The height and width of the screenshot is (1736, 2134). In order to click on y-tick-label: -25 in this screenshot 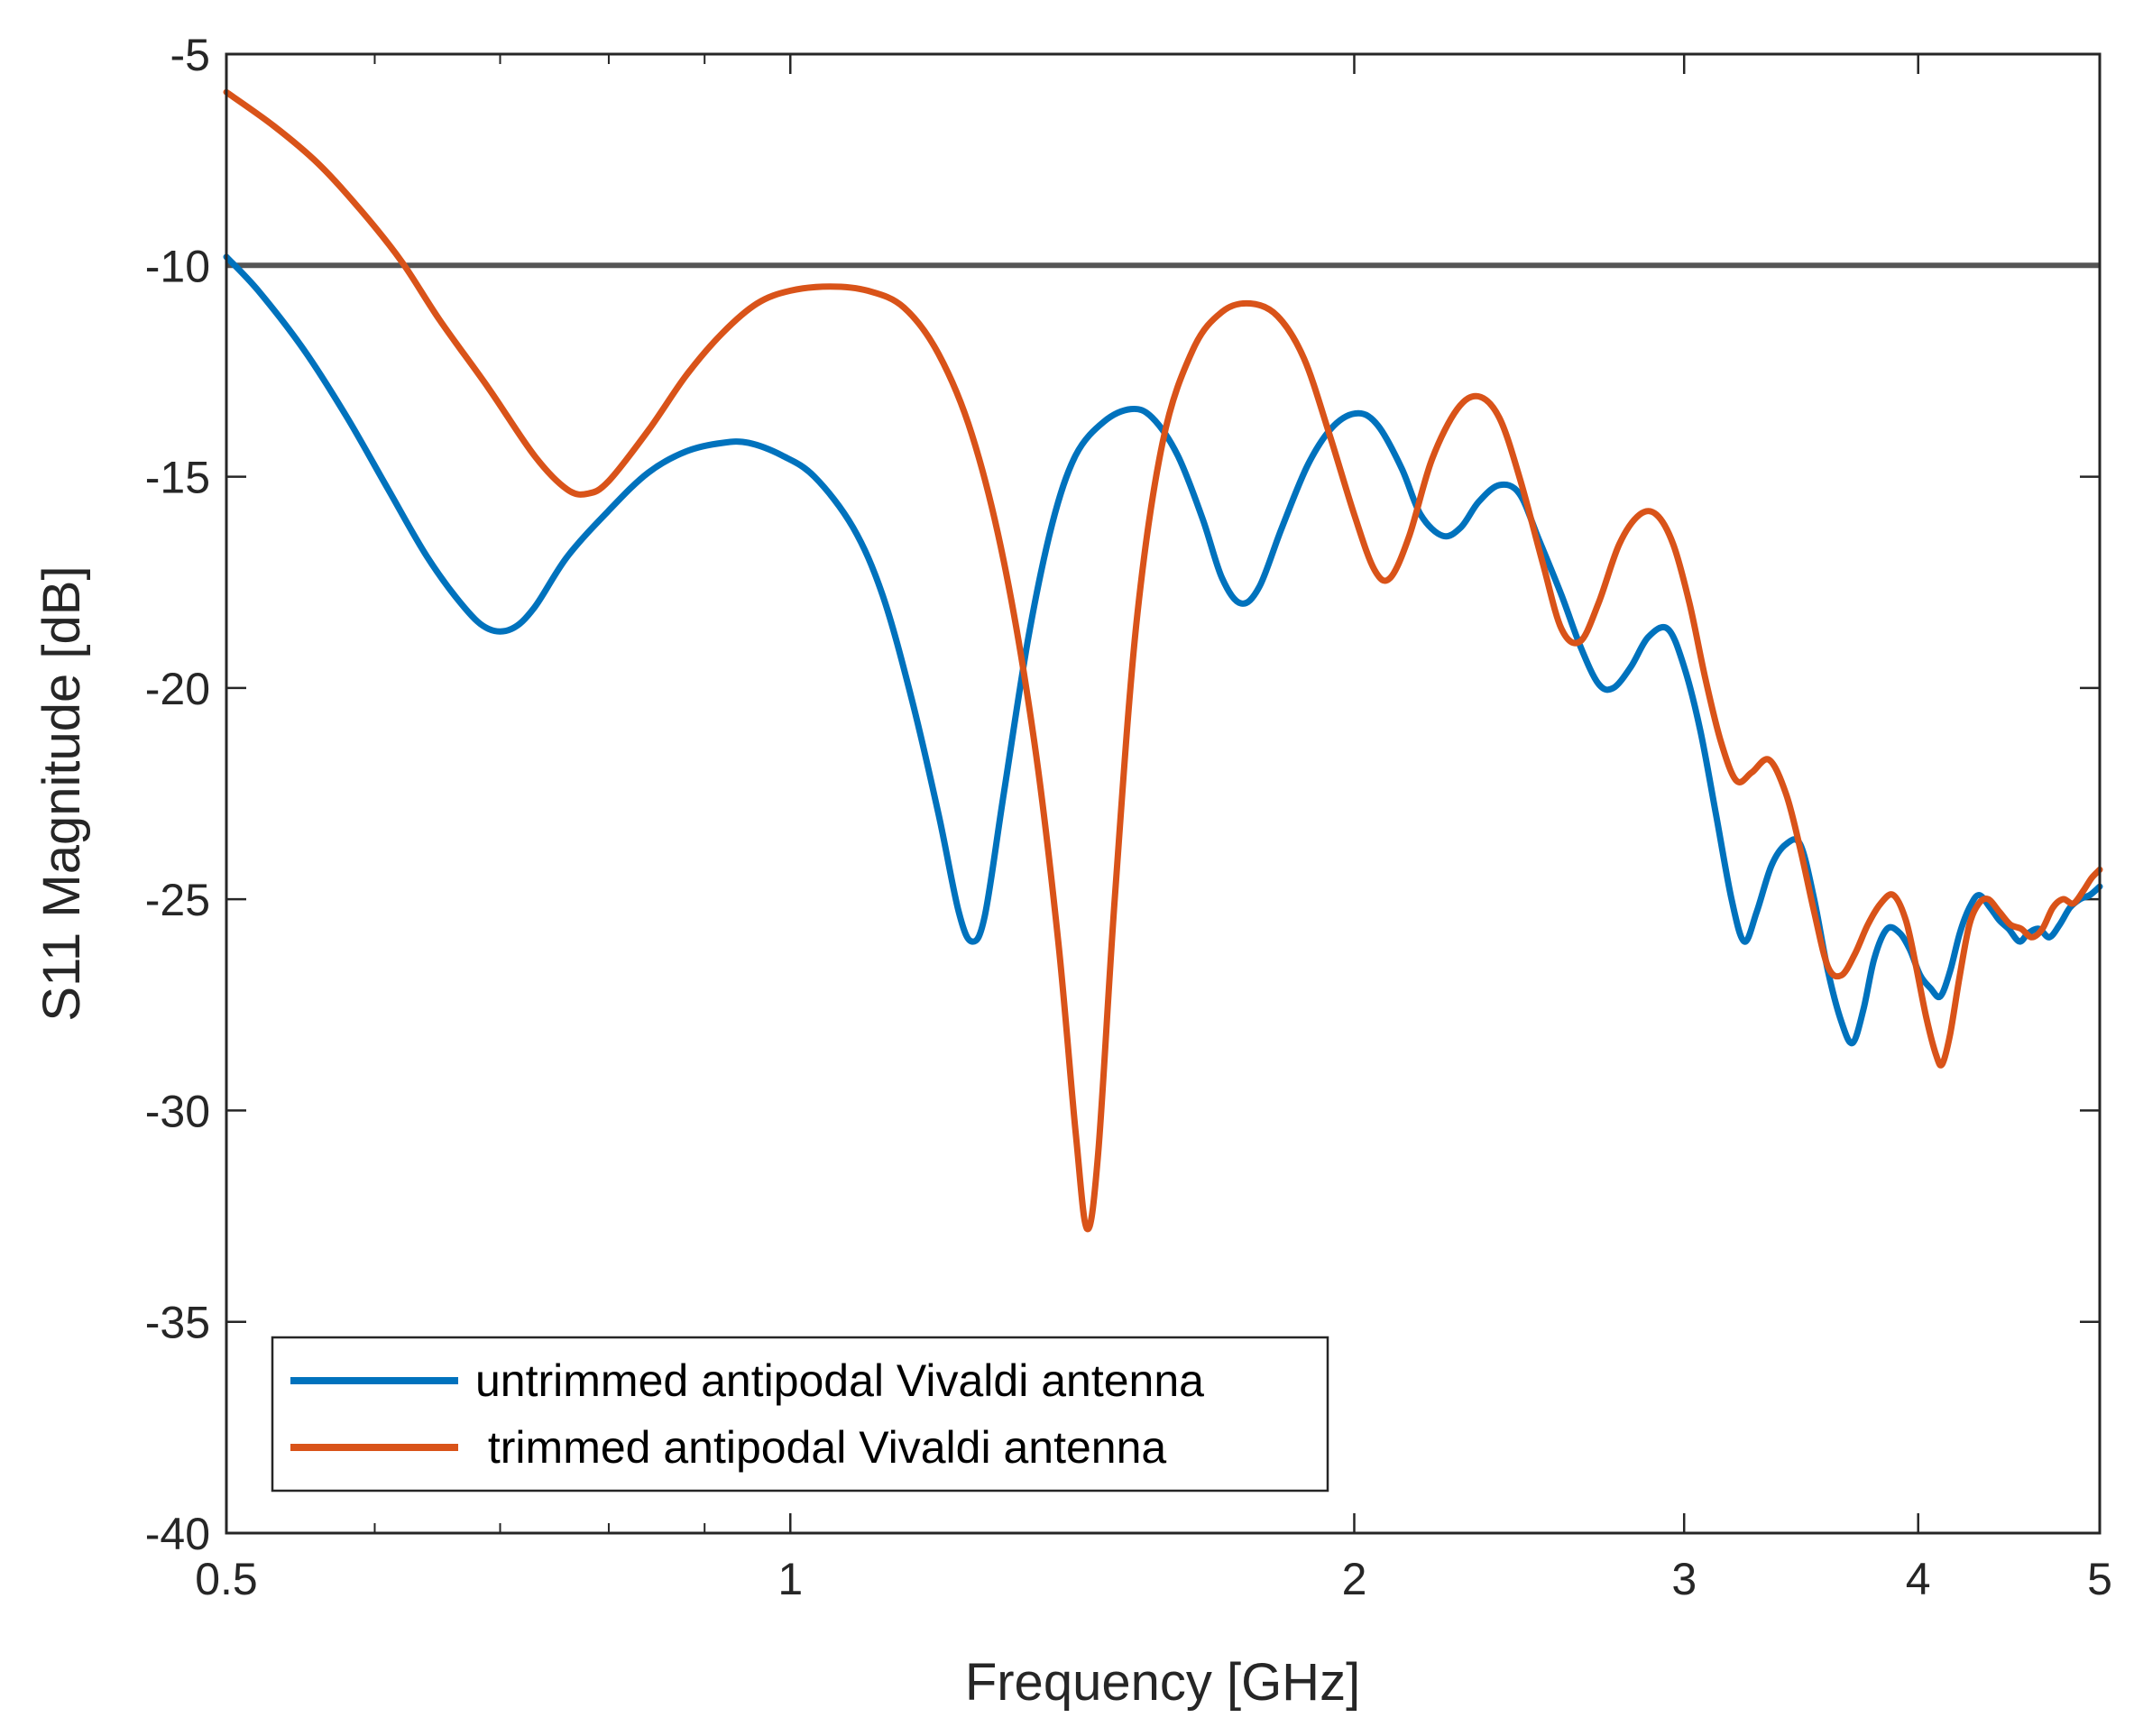, I will do `click(177, 900)`.